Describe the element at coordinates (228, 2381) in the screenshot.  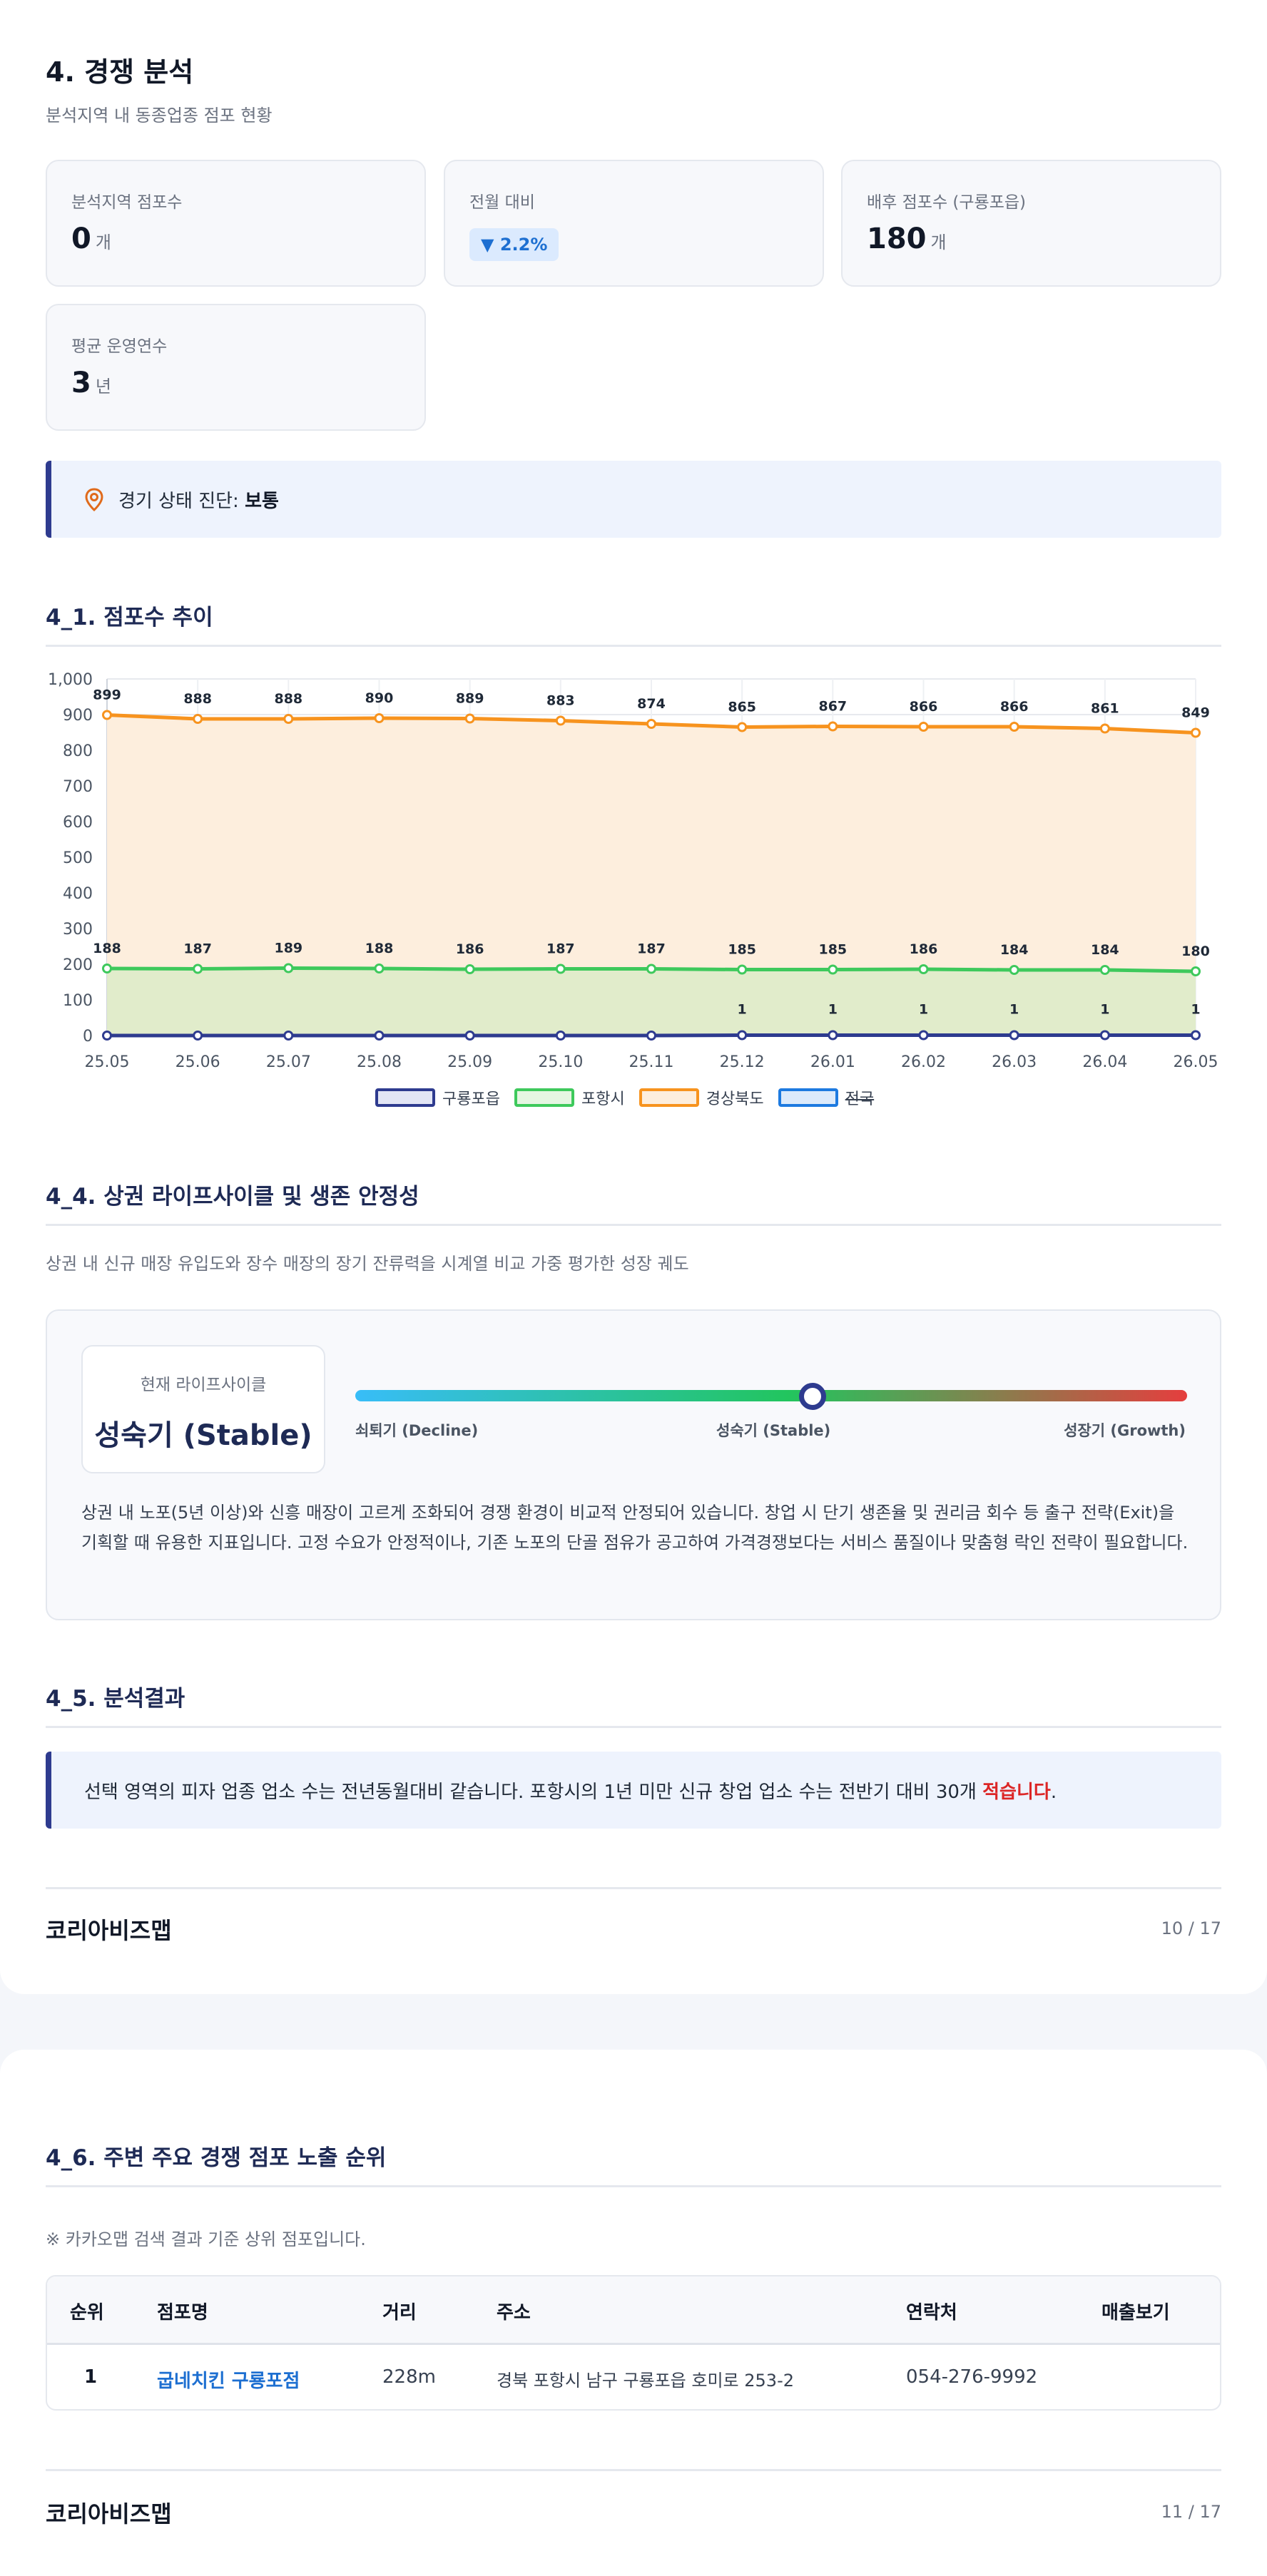
I see `store-name-link: 굽네치킨 구룡포점` at that location.